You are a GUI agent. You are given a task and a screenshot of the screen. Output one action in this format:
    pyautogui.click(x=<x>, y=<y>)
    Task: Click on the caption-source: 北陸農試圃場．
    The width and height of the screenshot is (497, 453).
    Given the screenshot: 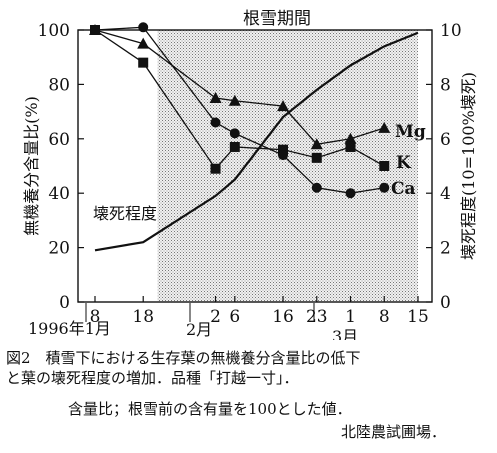 What is the action you would take?
    pyautogui.click(x=394, y=432)
    